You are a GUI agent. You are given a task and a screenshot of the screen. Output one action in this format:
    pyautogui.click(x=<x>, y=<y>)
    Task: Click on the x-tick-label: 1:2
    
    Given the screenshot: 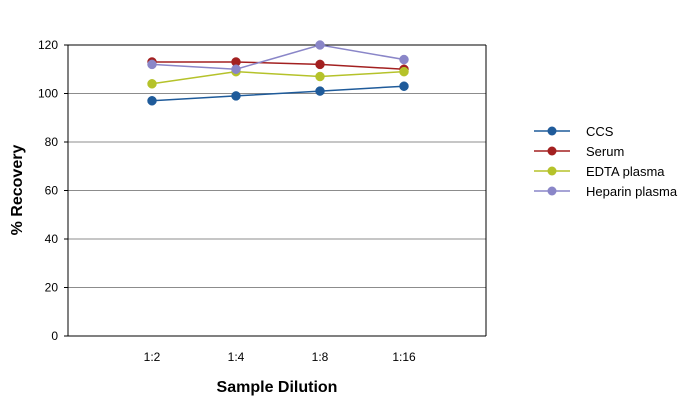 What is the action you would take?
    pyautogui.click(x=152, y=357)
    